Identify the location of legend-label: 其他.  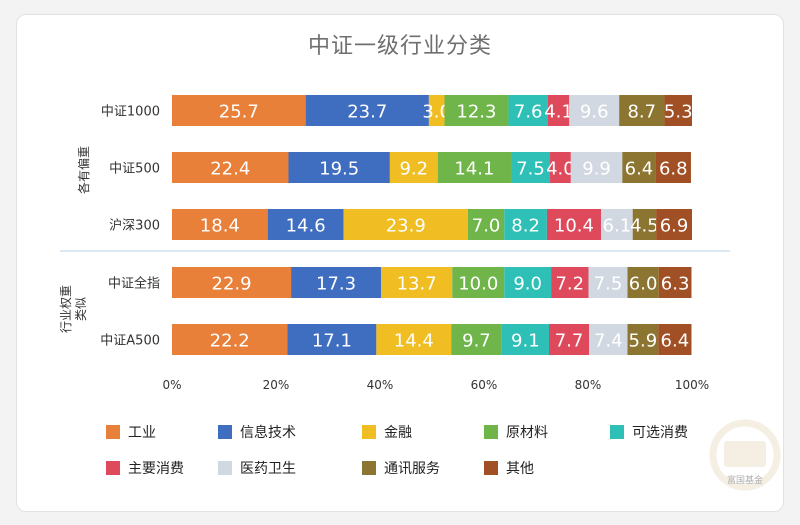
(520, 469).